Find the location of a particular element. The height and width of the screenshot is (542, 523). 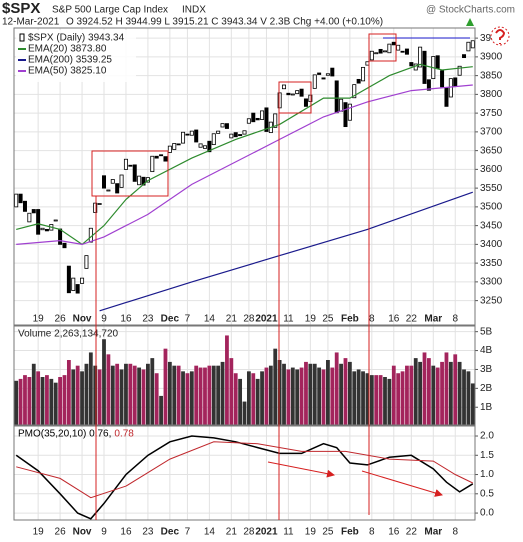

up-arrow is located at coordinates (470, 22).